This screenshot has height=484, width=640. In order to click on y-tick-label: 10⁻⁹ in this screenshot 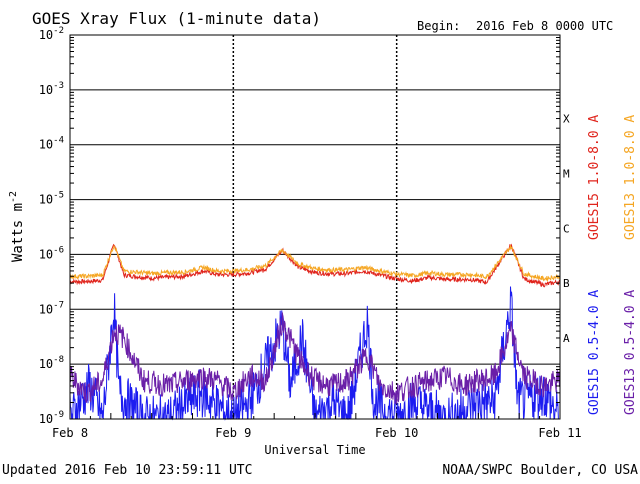, I will do `click(51, 418)`.